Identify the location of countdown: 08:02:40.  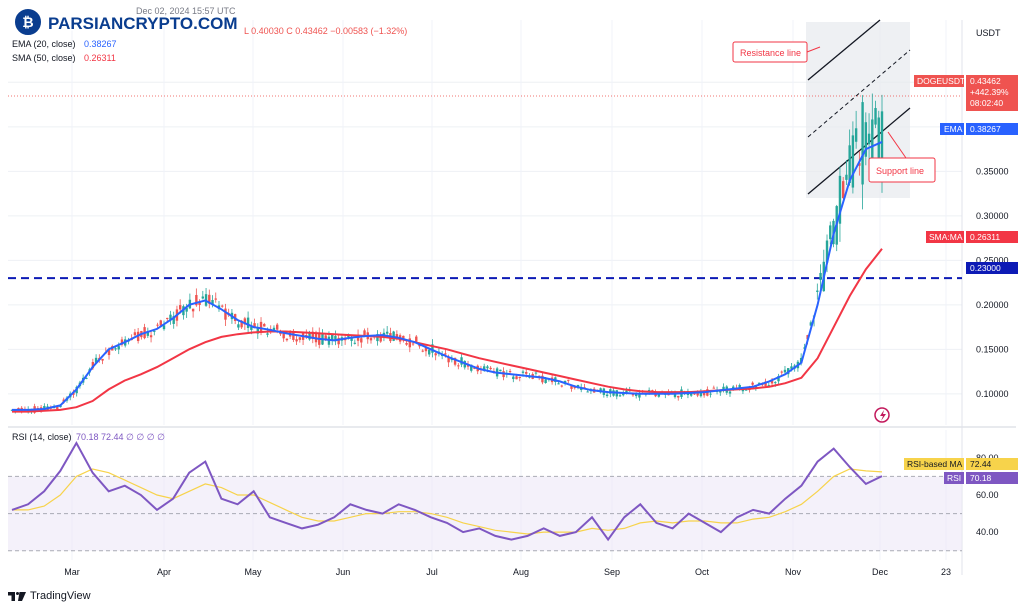
(986, 103).